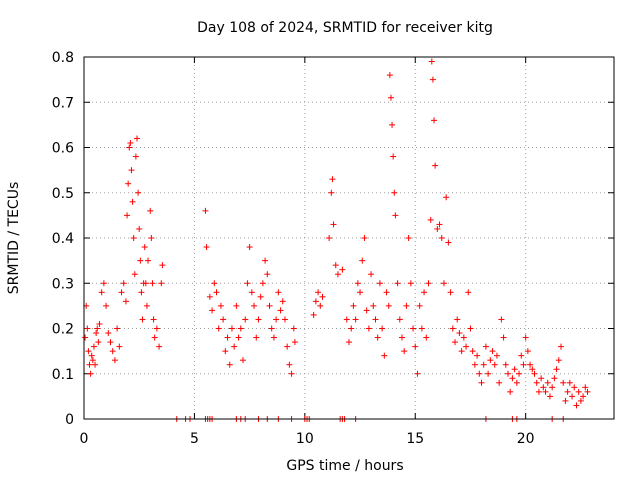  Describe the element at coordinates (63, 103) in the screenshot. I see `y-tick-label: 0.7` at that location.